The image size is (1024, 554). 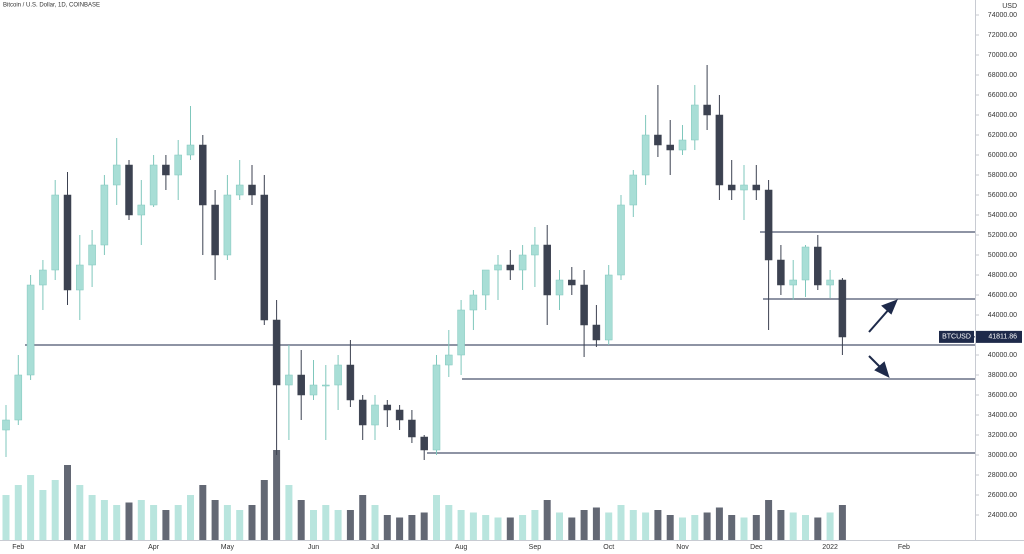 What do you see at coordinates (1002, 175) in the screenshot?
I see `y-tick-label: 58000.00` at bounding box center [1002, 175].